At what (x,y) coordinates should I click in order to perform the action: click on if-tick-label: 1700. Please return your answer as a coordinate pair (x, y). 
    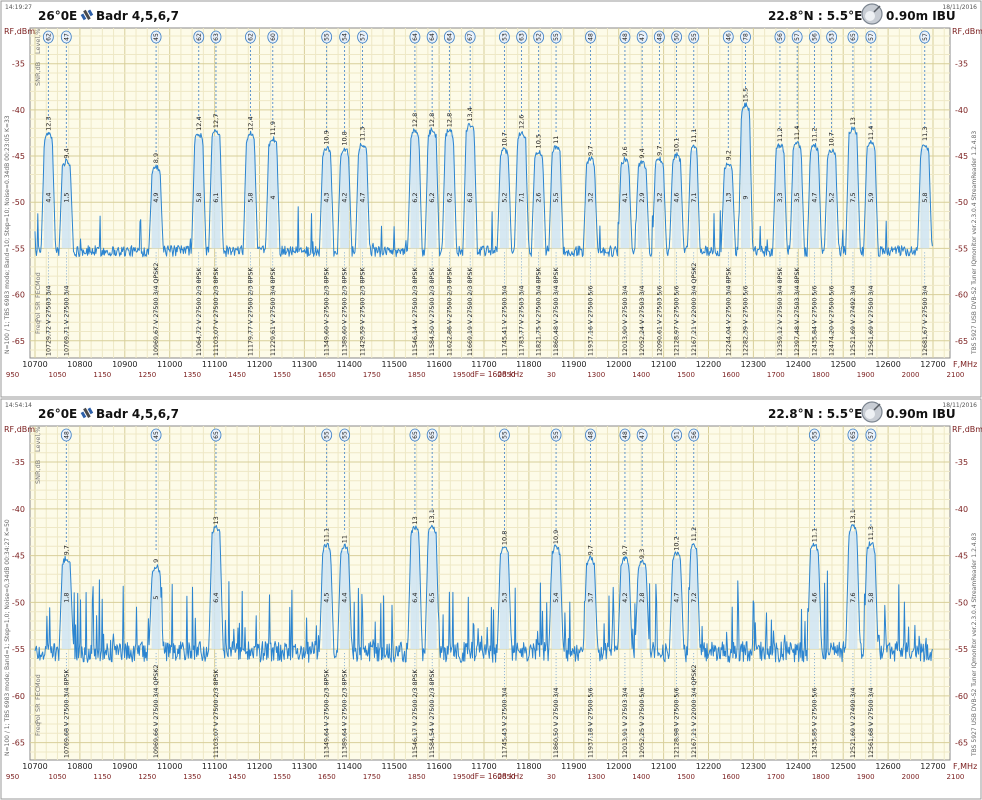
    Looking at the image, I should click on (776, 375).